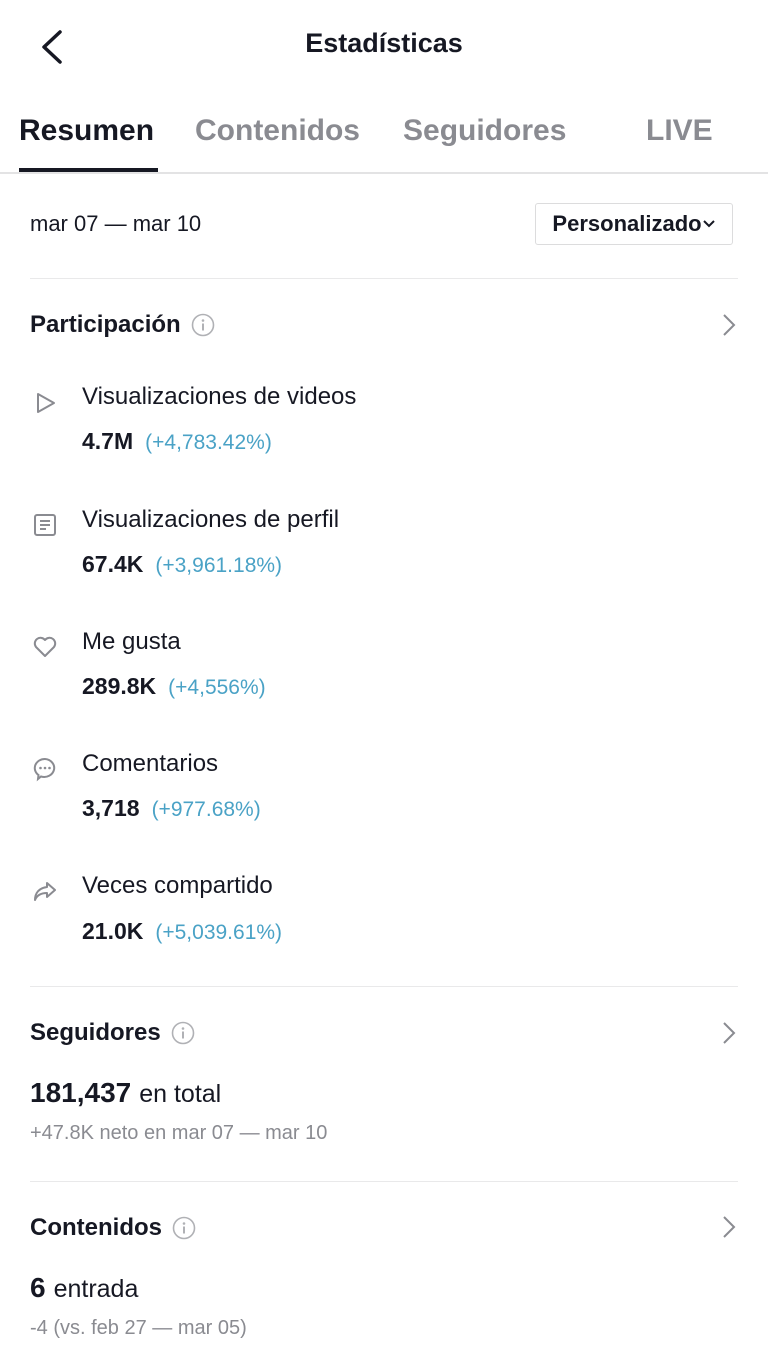  I want to click on metric-change: (+977.68%), so click(206, 809).